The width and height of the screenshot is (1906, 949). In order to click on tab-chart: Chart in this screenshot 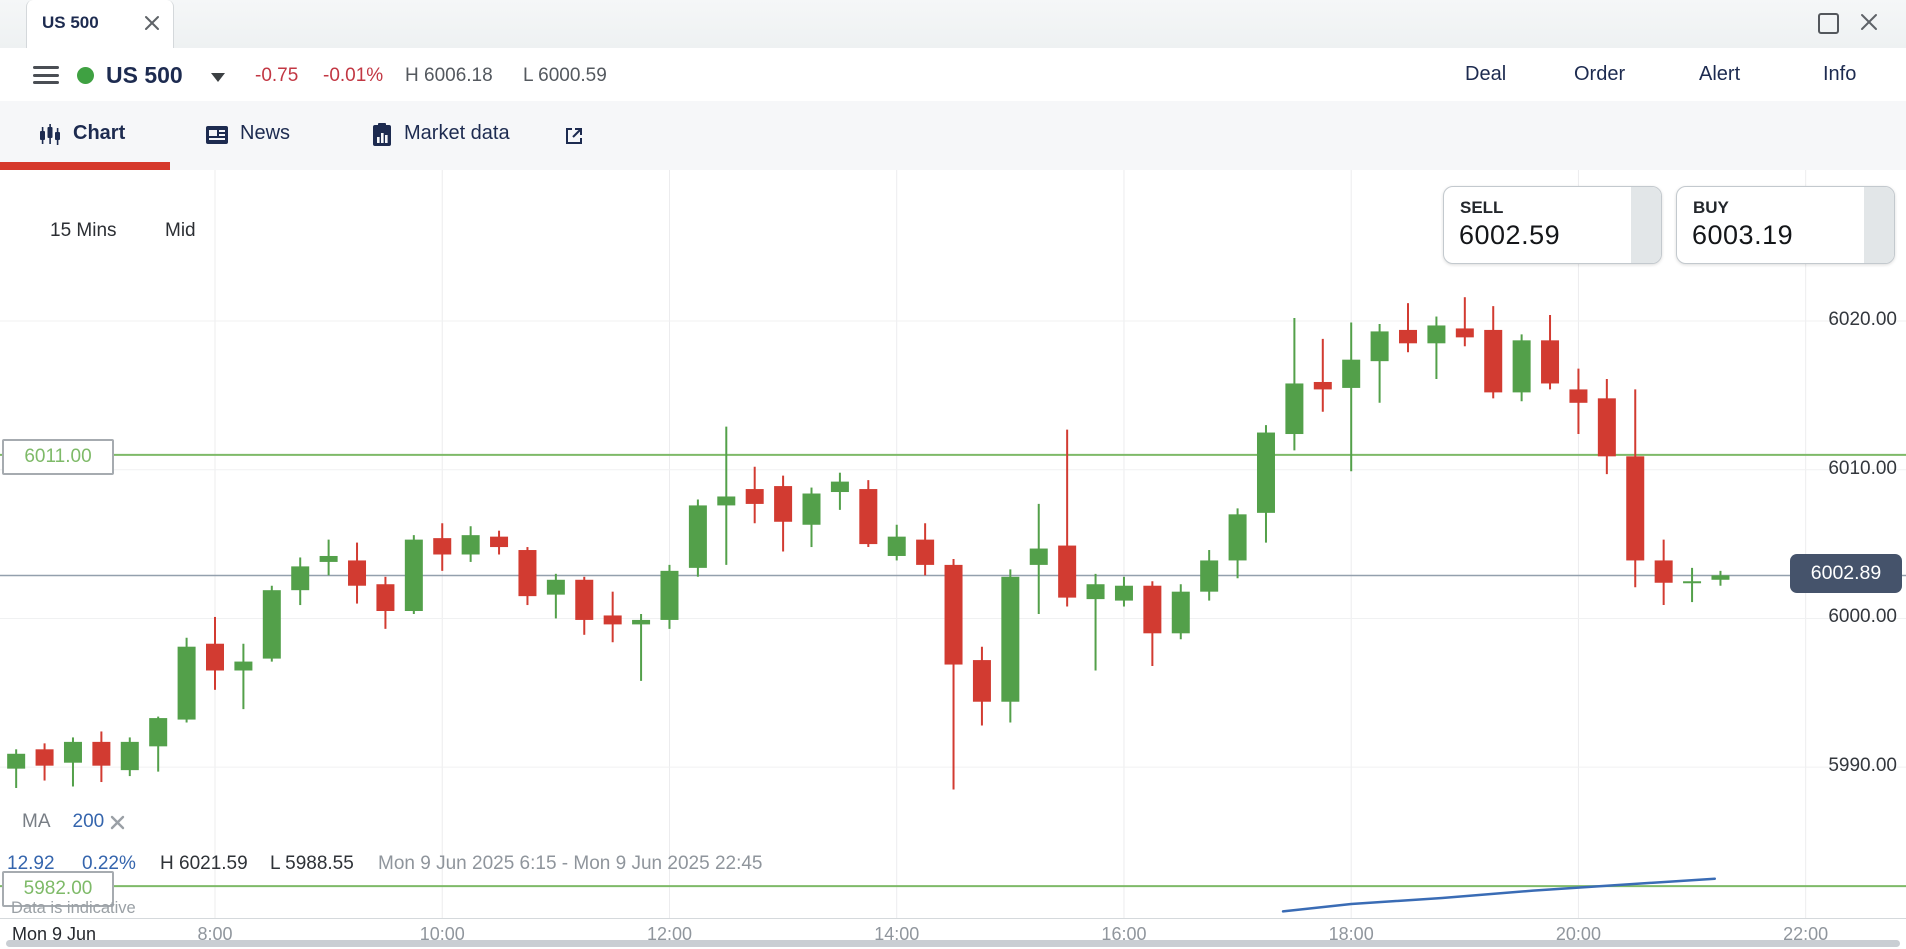, I will do `click(99, 133)`.